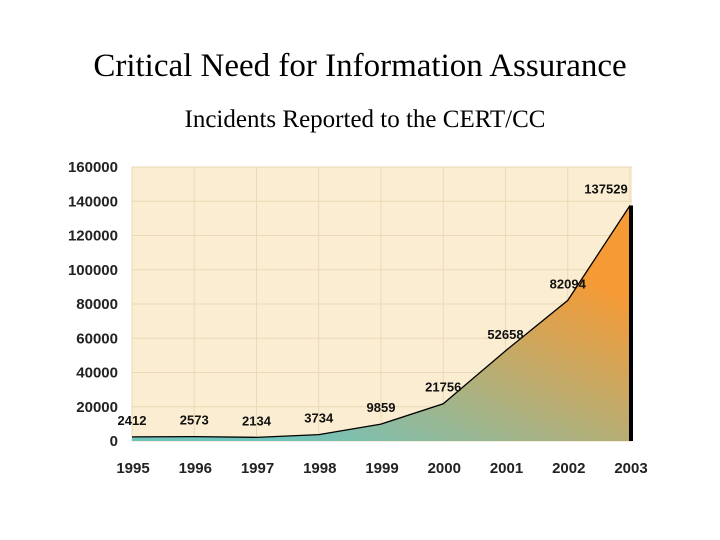 The height and width of the screenshot is (540, 720). I want to click on x-tick-label: 1995, so click(132, 468).